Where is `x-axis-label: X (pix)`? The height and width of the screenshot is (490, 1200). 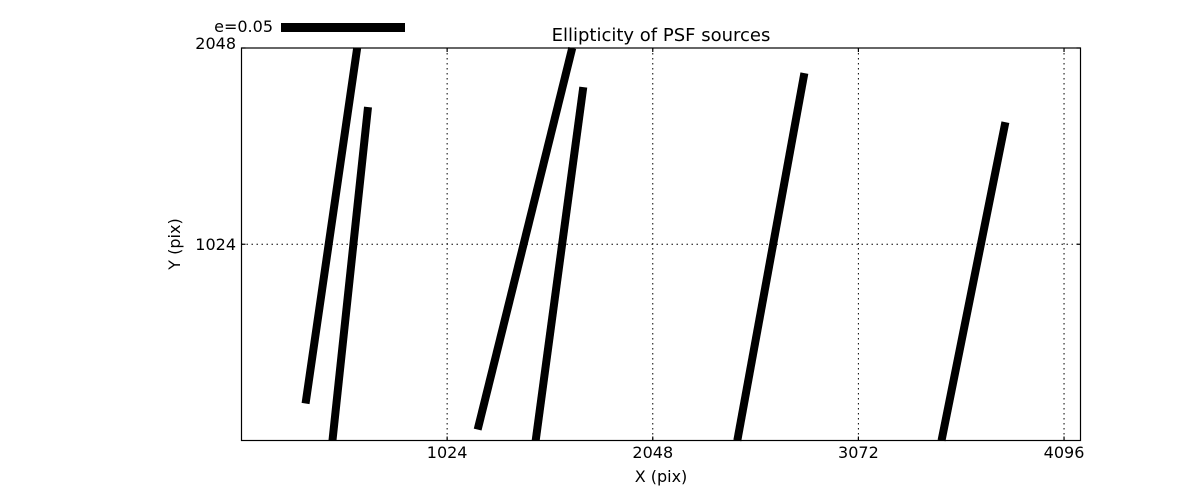
x-axis-label: X (pix) is located at coordinates (661, 476).